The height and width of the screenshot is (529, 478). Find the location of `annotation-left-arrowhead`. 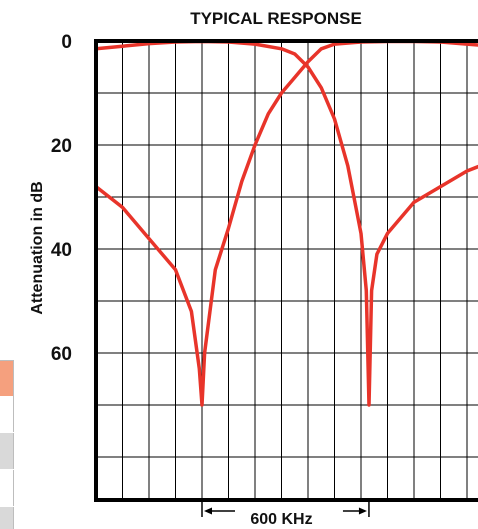

annotation-left-arrowhead is located at coordinates (208, 511).